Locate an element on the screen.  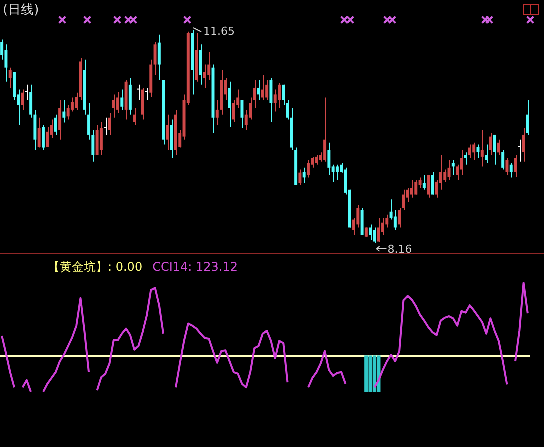
text: 【黄金坑】: 0.00 is located at coordinates (95, 267).